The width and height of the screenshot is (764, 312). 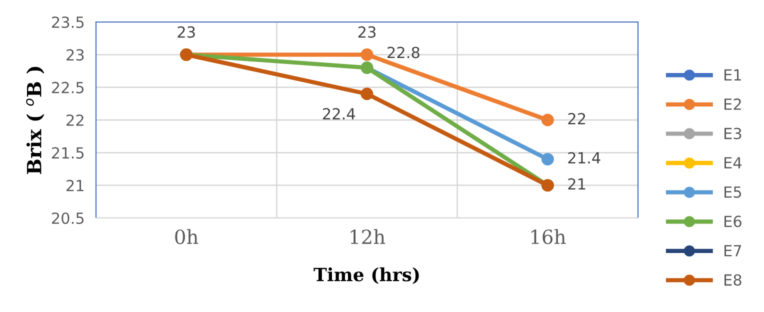 What do you see at coordinates (186, 236) in the screenshot?
I see `x-tick-label: 0h` at bounding box center [186, 236].